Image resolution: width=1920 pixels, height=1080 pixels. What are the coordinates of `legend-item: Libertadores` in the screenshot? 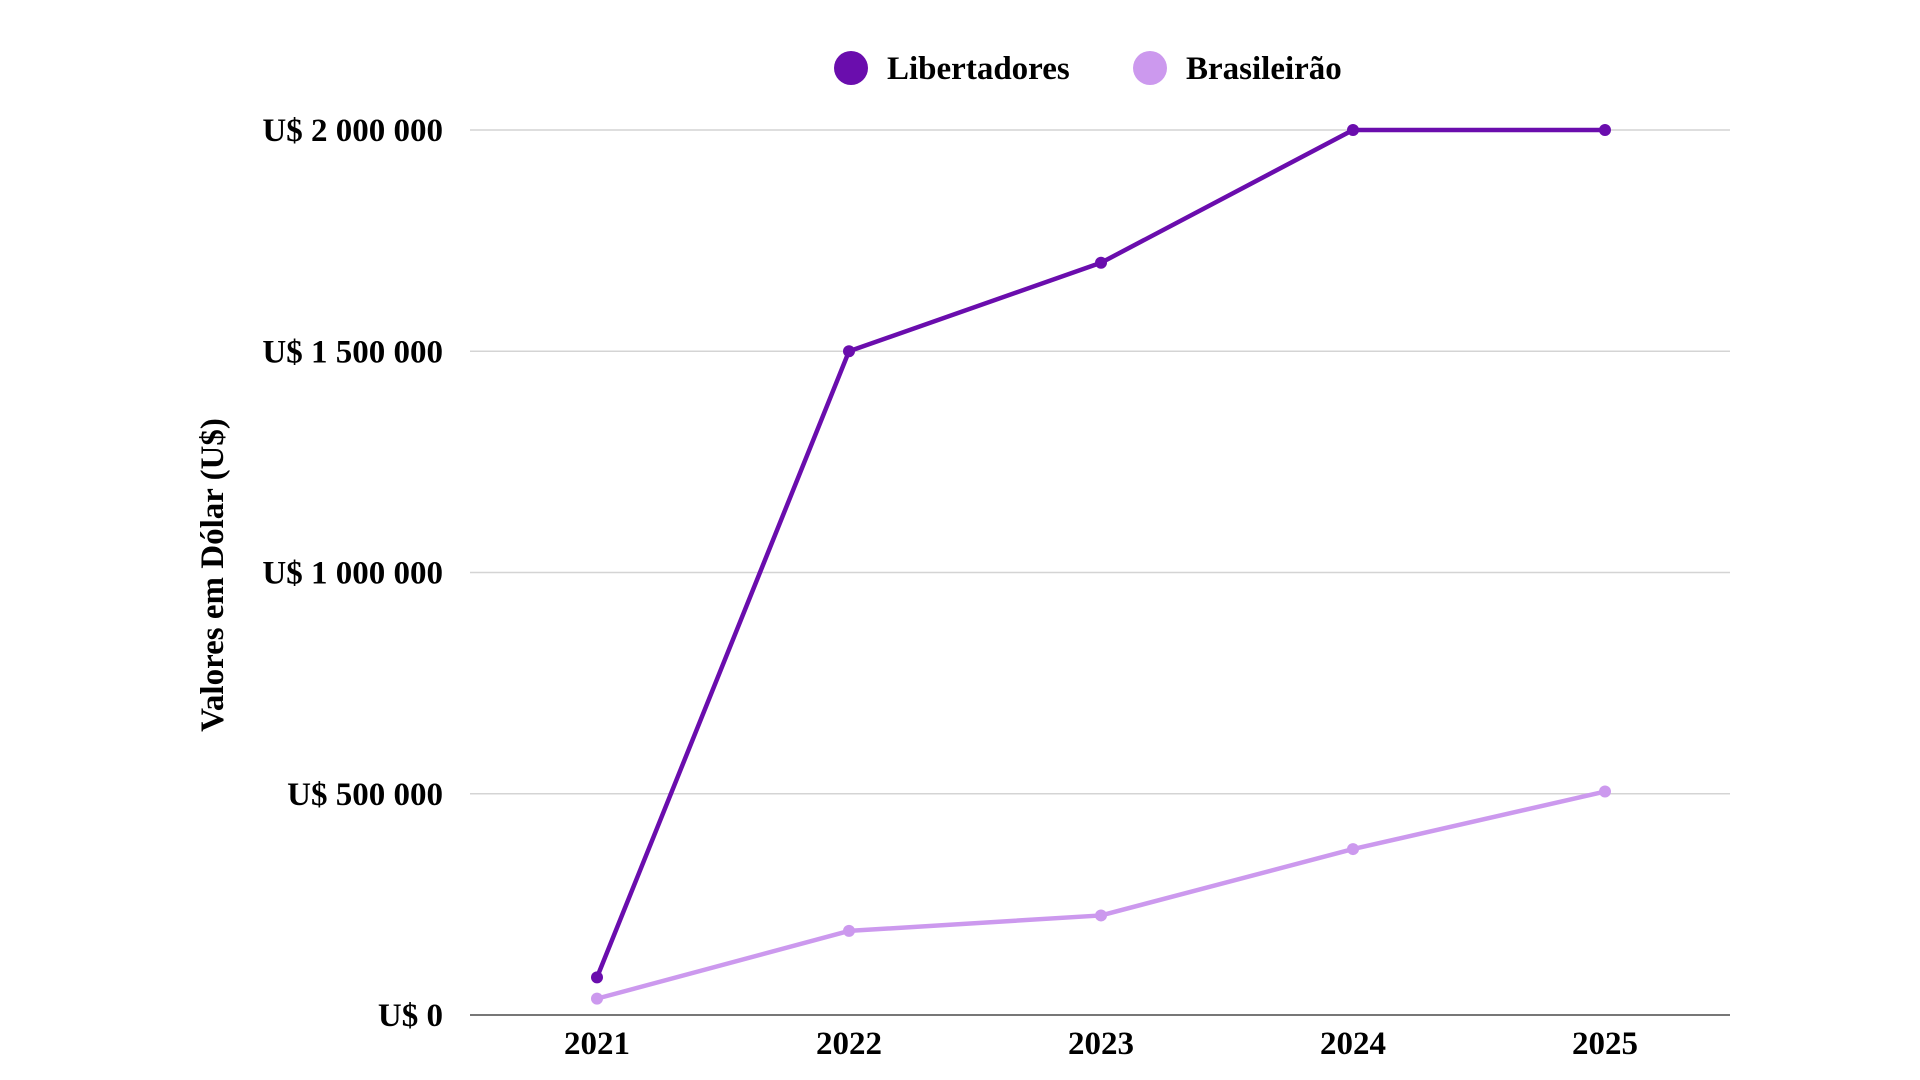 It's located at (952, 69).